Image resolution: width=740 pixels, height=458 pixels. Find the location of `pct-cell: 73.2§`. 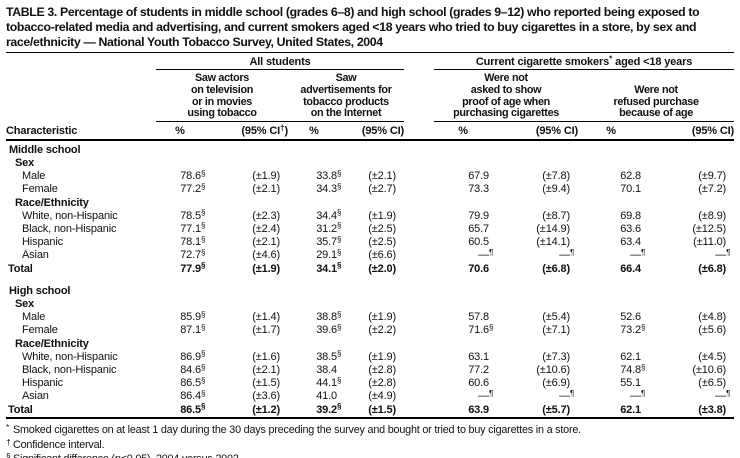

pct-cell: 73.2§ is located at coordinates (633, 329).